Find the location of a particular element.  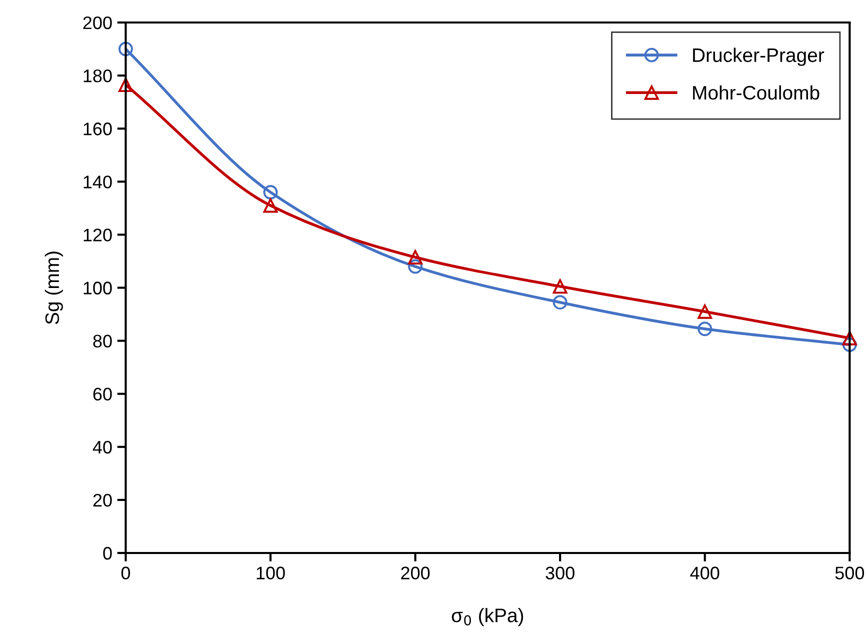

y-axis-title: Sg (mm) is located at coordinates (53, 288).